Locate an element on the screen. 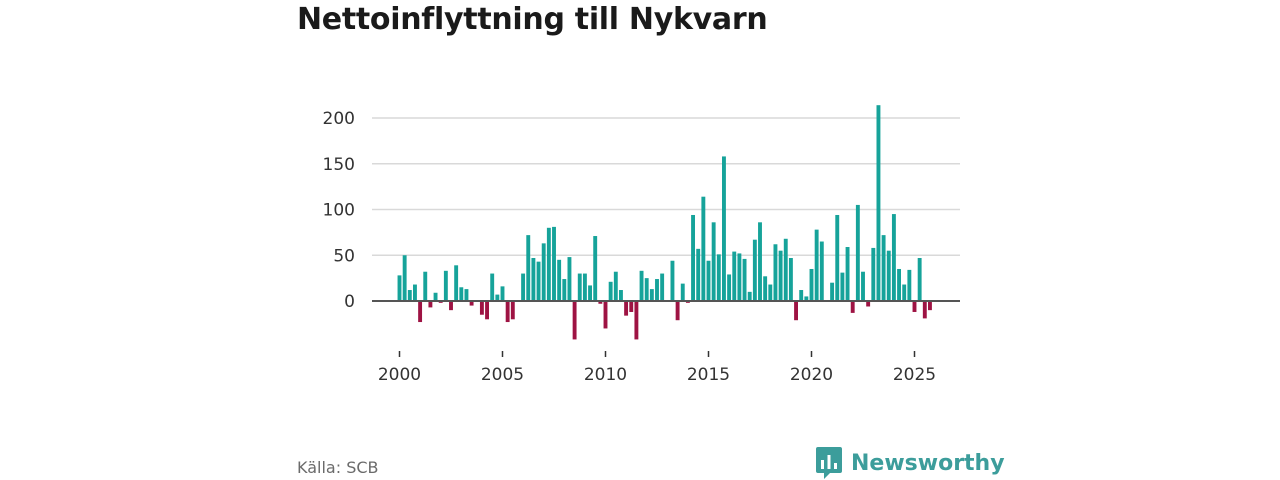 The height and width of the screenshot is (480, 1280). y-tick-label: 150 is located at coordinates (339, 165).